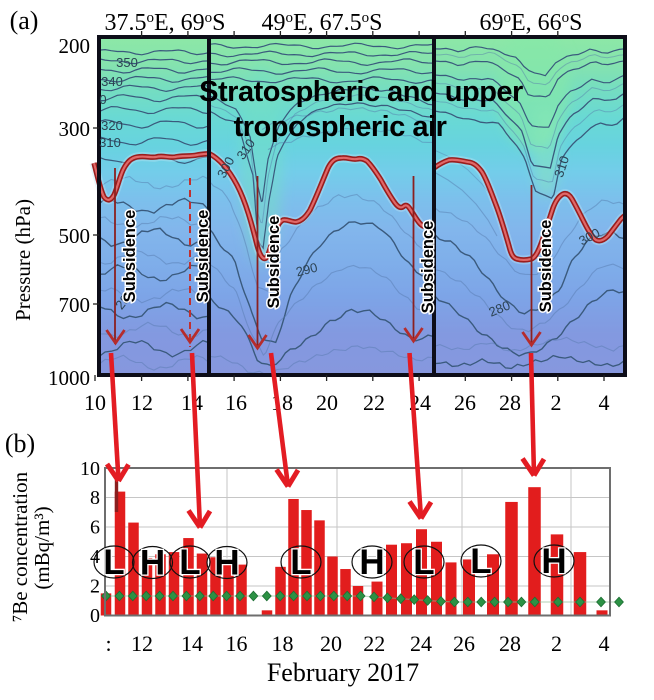 Image resolution: width=654 pixels, height=700 pixels. What do you see at coordinates (192, 643) in the screenshot?
I see `svg-text: 14` at bounding box center [192, 643].